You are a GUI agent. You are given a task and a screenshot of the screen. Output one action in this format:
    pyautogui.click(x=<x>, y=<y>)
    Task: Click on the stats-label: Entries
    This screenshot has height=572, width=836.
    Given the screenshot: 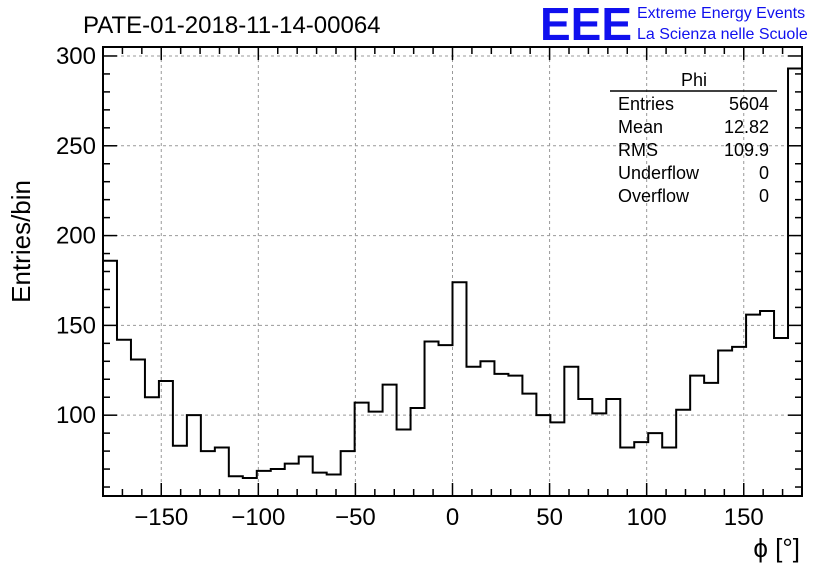 What is the action you would take?
    pyautogui.click(x=646, y=104)
    